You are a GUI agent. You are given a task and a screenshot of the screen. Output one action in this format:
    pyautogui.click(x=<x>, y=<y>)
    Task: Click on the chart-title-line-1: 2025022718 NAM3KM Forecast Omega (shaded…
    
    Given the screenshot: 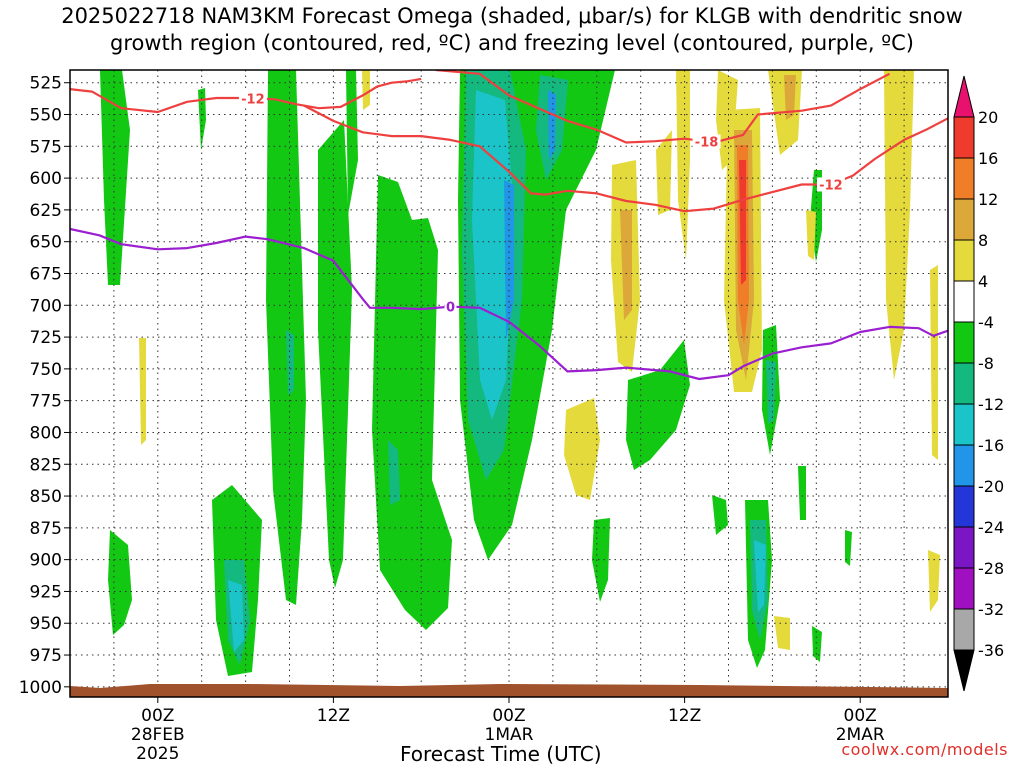 What is the action you would take?
    pyautogui.click(x=512, y=16)
    